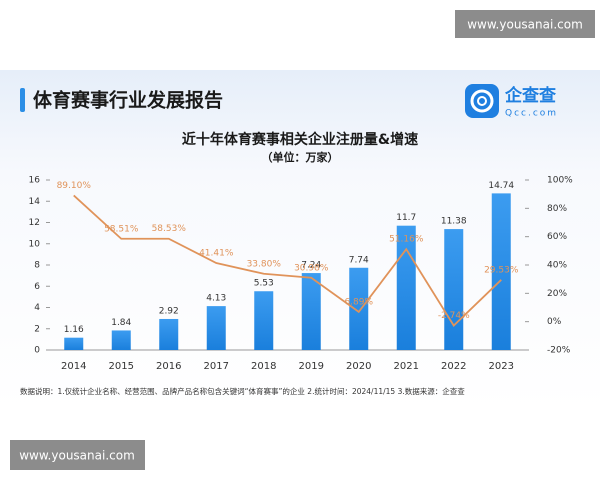 The width and height of the screenshot is (600, 484). What do you see at coordinates (406, 218) in the screenshot?
I see `bar-value-label: 11.7` at bounding box center [406, 218].